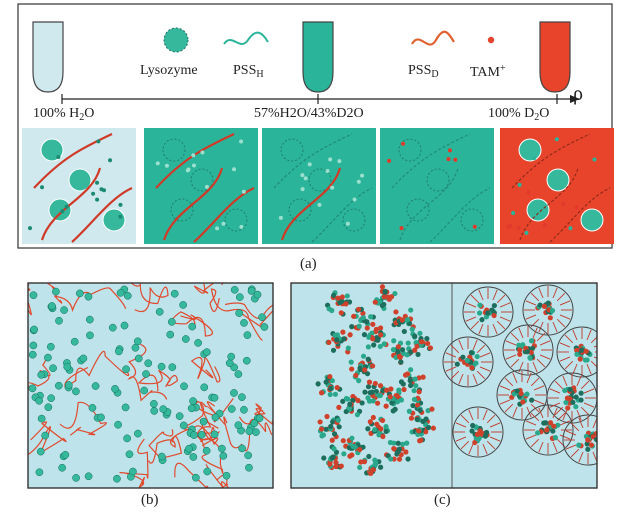 The image size is (618, 519). I want to click on shell-core, so click(479, 434).